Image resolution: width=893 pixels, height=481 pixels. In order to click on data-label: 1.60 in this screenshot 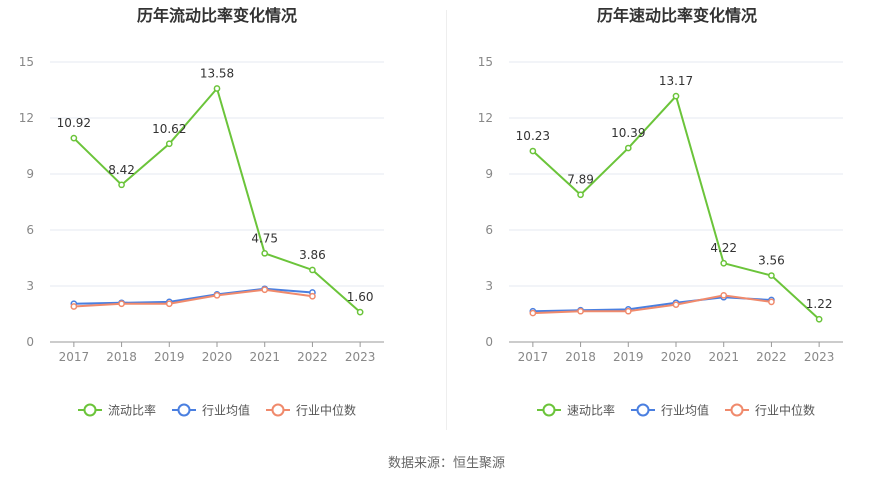, I will do `click(360, 297)`.